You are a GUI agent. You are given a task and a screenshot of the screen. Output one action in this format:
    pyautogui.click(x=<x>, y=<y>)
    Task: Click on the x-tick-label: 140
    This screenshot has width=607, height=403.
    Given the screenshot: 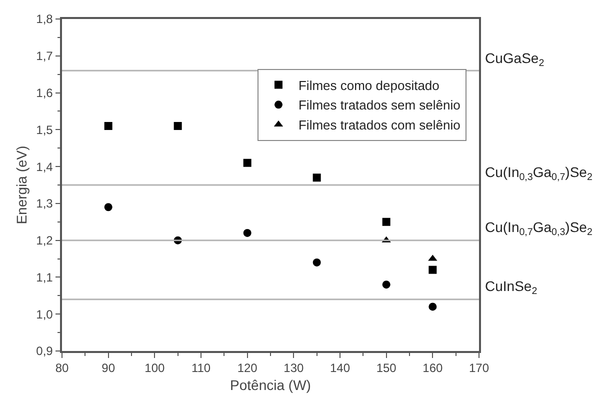 What is the action you would take?
    pyautogui.click(x=340, y=368)
    